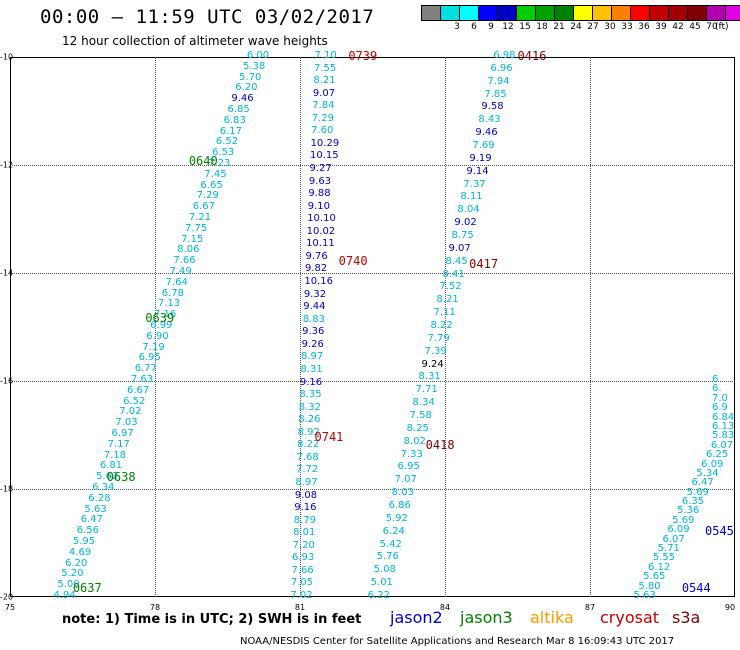  Describe the element at coordinates (486, 133) in the screenshot. I see `wave-height-value: 9.46` at that location.